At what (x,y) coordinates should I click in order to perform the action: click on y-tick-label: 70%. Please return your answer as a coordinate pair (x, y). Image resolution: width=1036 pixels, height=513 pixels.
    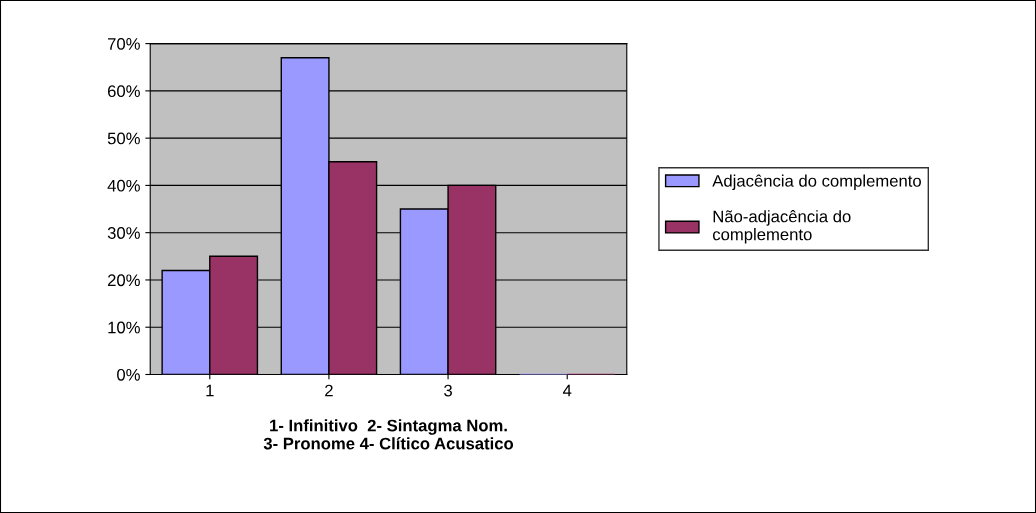
    Looking at the image, I should click on (124, 44).